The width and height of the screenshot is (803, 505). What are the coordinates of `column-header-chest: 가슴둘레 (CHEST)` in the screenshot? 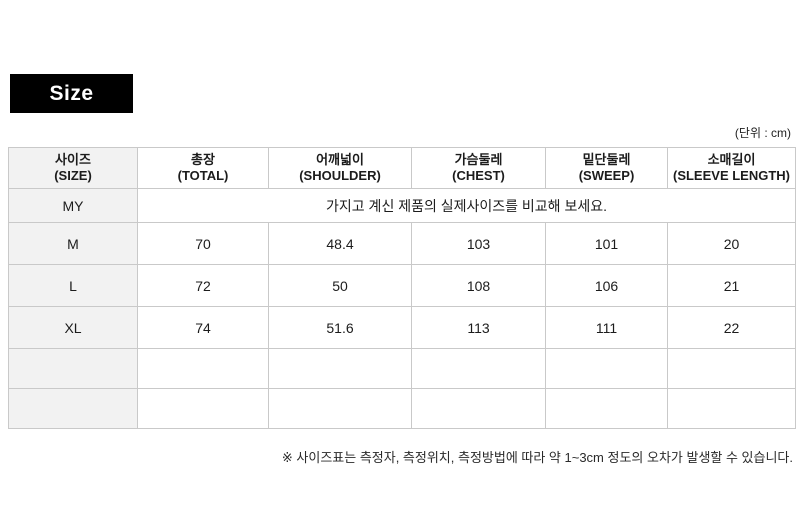 It's located at (478, 168).